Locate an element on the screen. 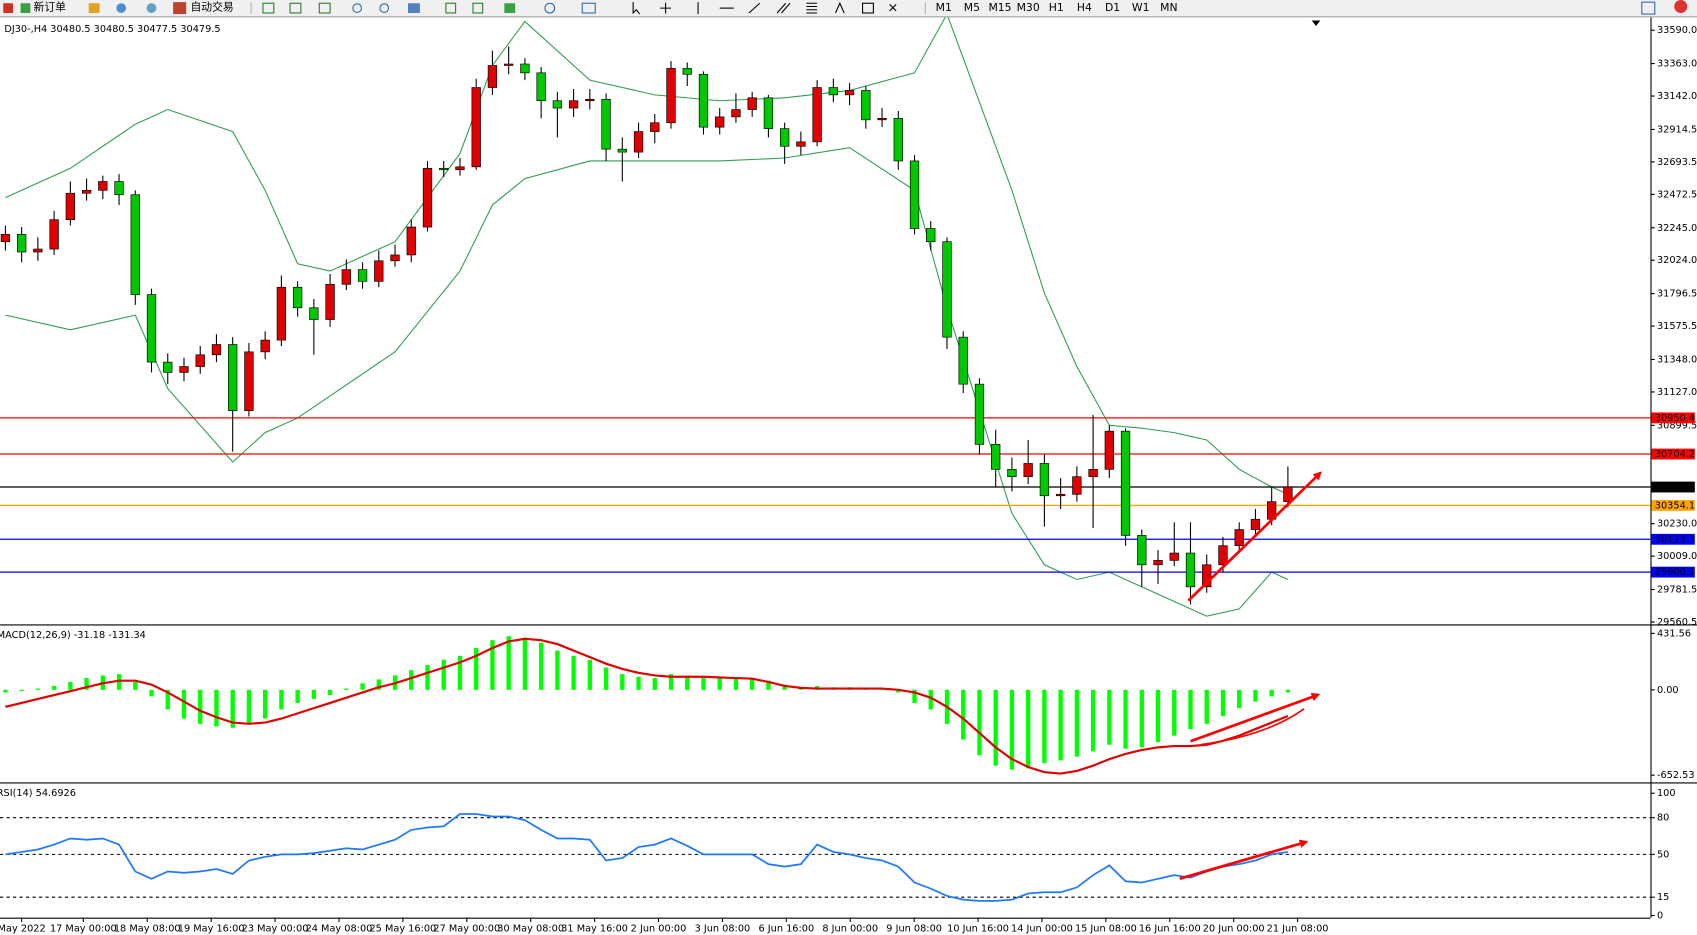  y-tick-label: 30899.5 is located at coordinates (1677, 425).